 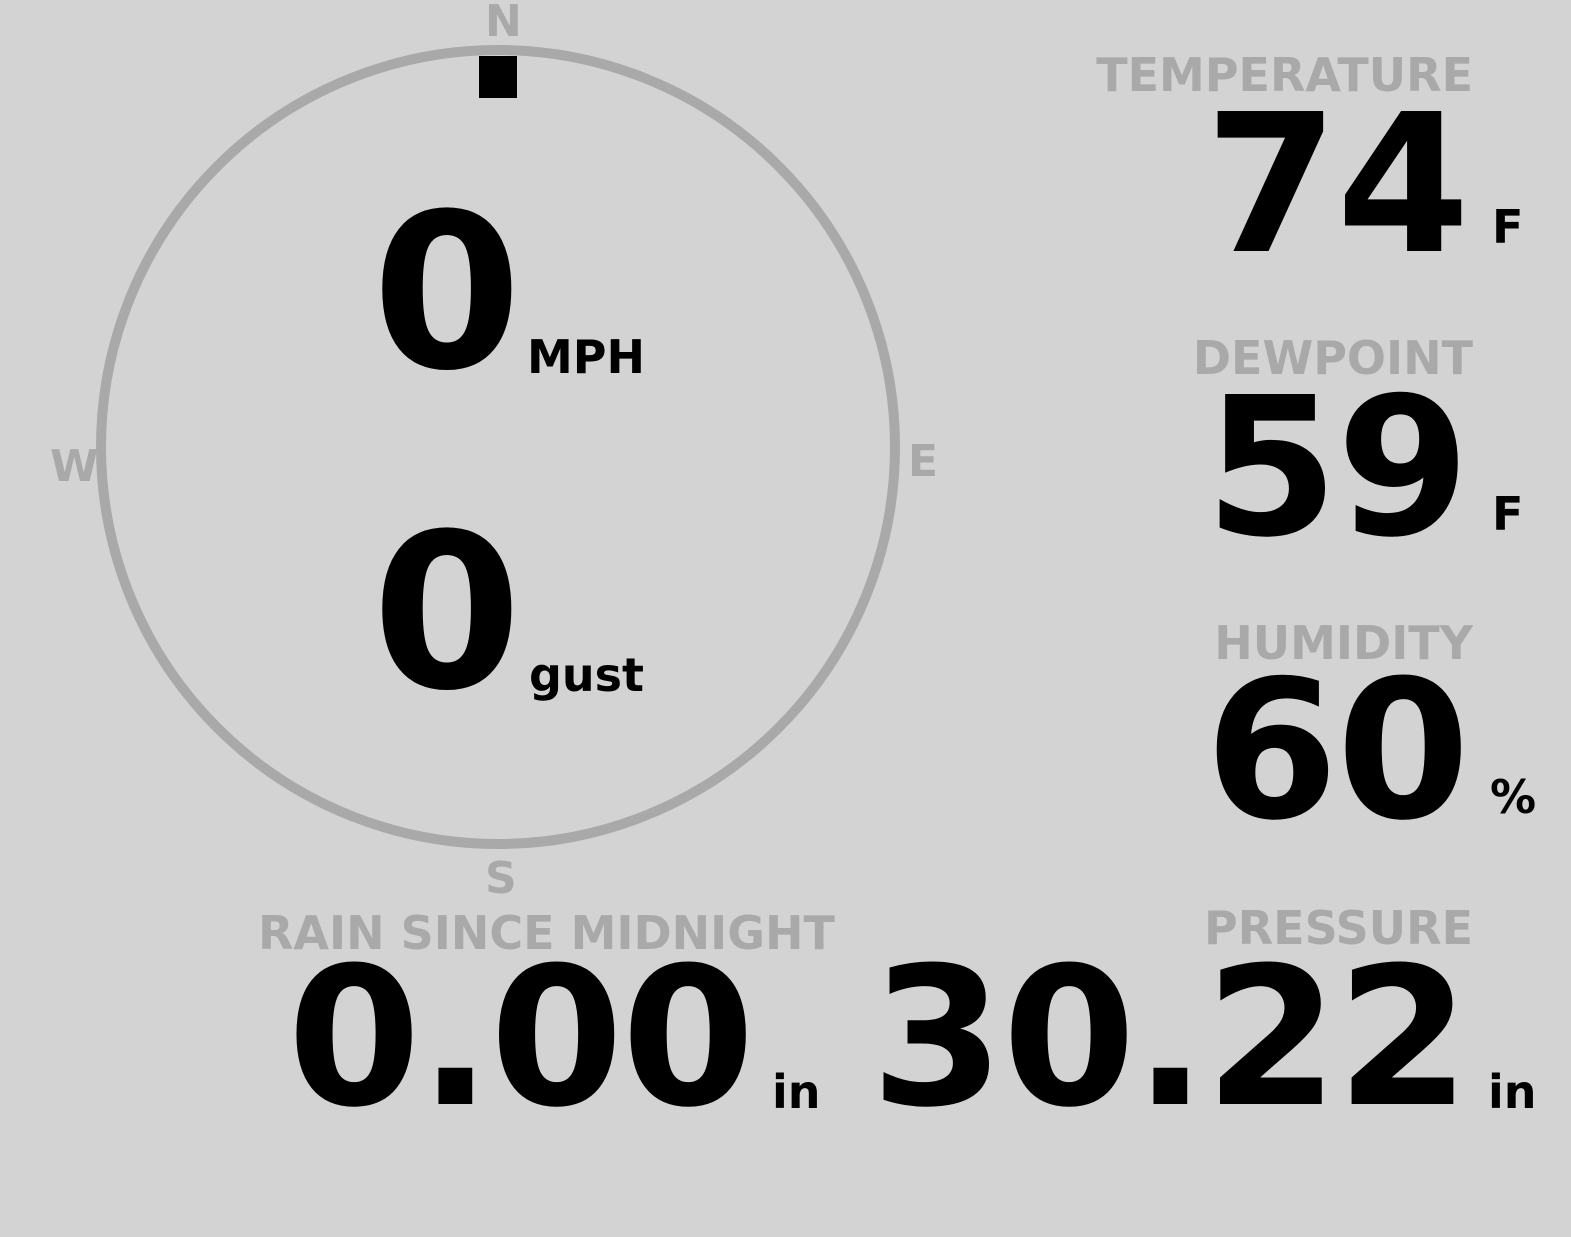 I want to click on pressure-value: 30.22, so click(x=1170, y=1038).